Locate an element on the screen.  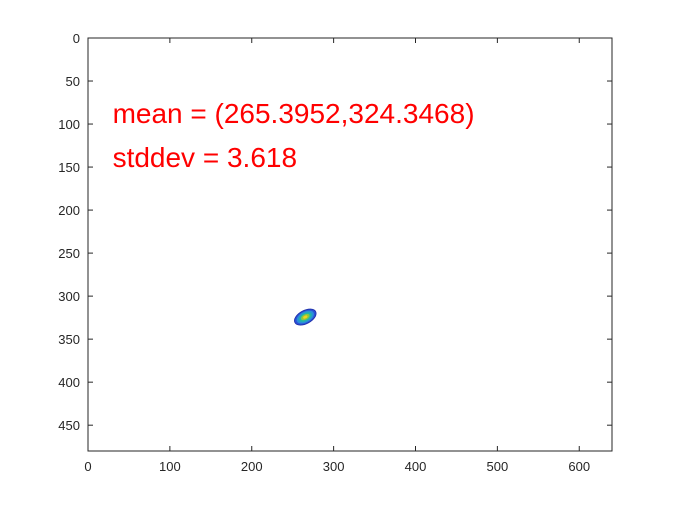
y-tick-label: 50 is located at coordinates (73, 81).